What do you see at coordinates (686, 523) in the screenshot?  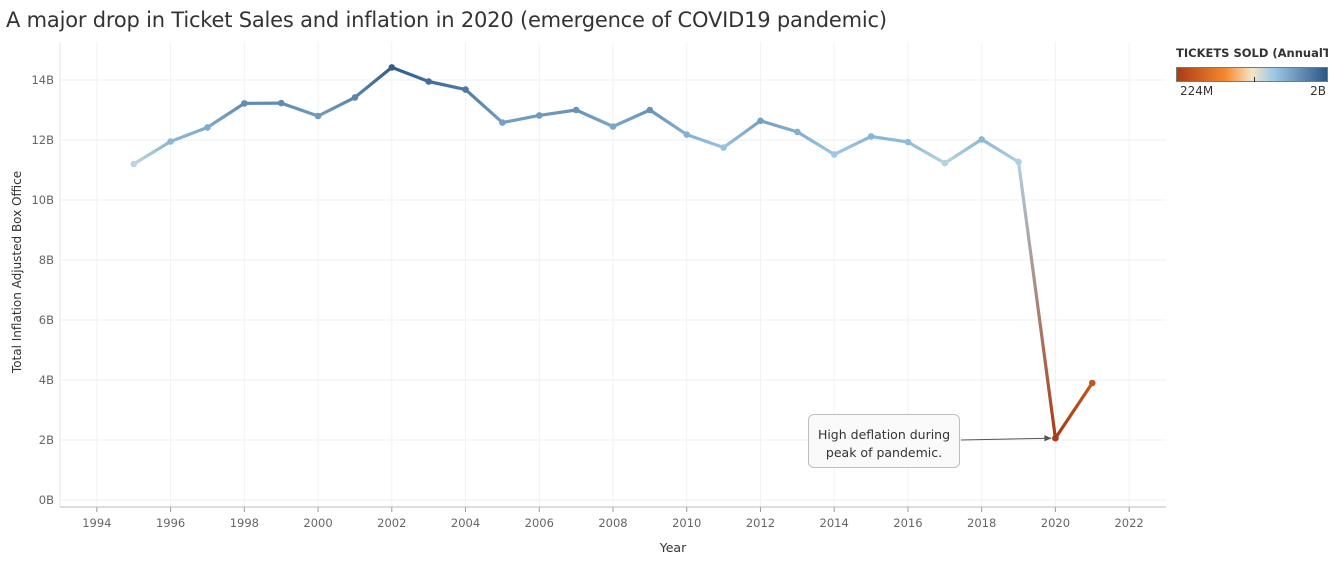 I see `x-tick-label: 2010` at bounding box center [686, 523].